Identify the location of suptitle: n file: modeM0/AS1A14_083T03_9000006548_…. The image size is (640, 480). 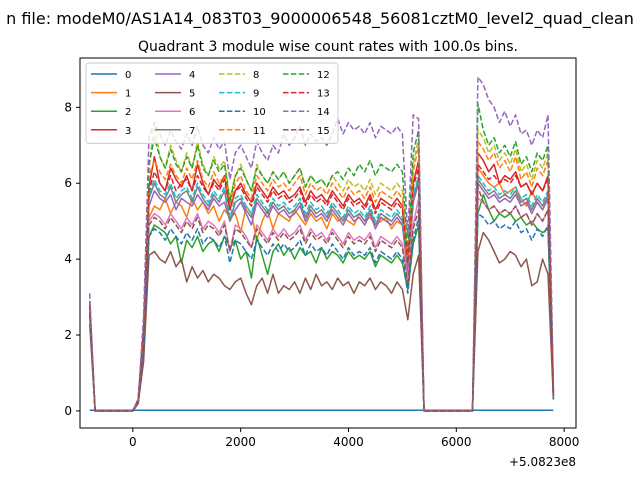
(320, 19).